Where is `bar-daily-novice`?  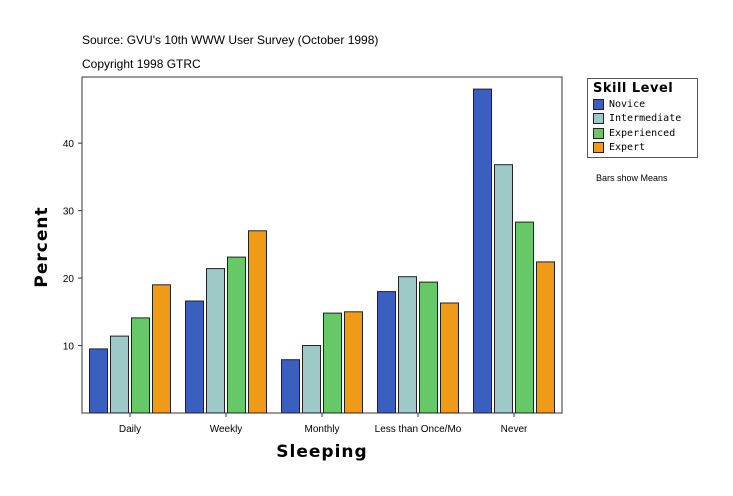
bar-daily-novice is located at coordinates (98, 381).